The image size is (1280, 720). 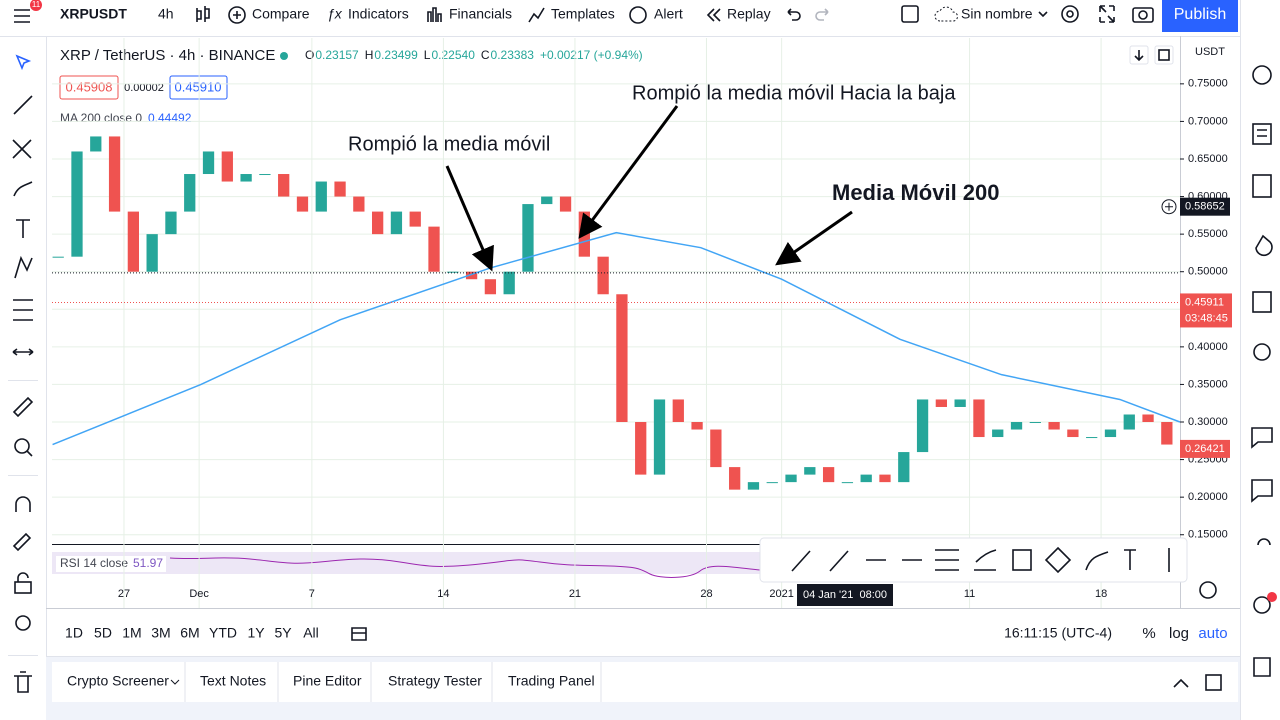 I want to click on goto-date, so click(x=359, y=634).